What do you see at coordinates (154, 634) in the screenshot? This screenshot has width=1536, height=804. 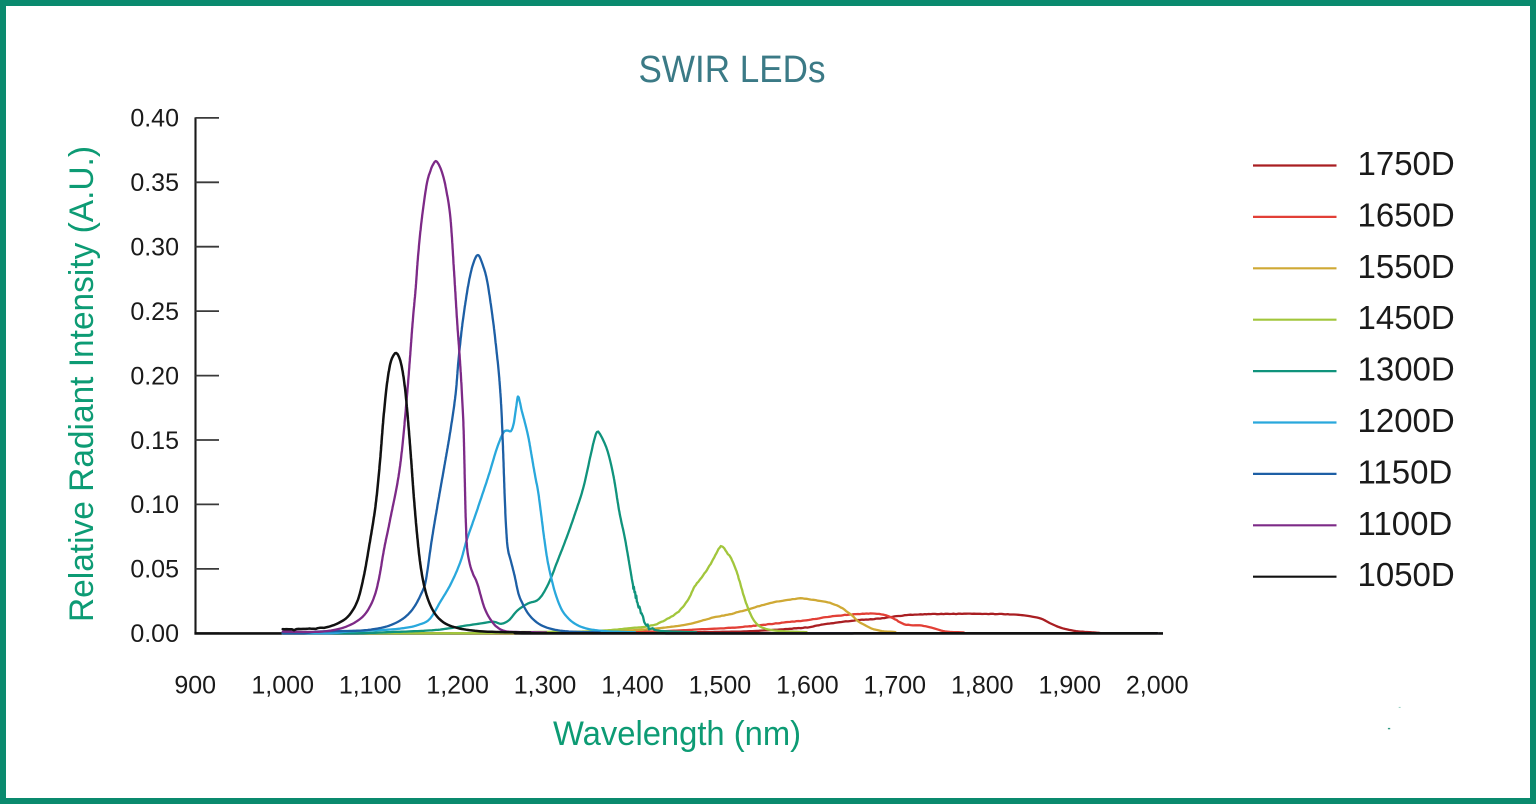 I see `svg-text: 0.00` at bounding box center [154, 634].